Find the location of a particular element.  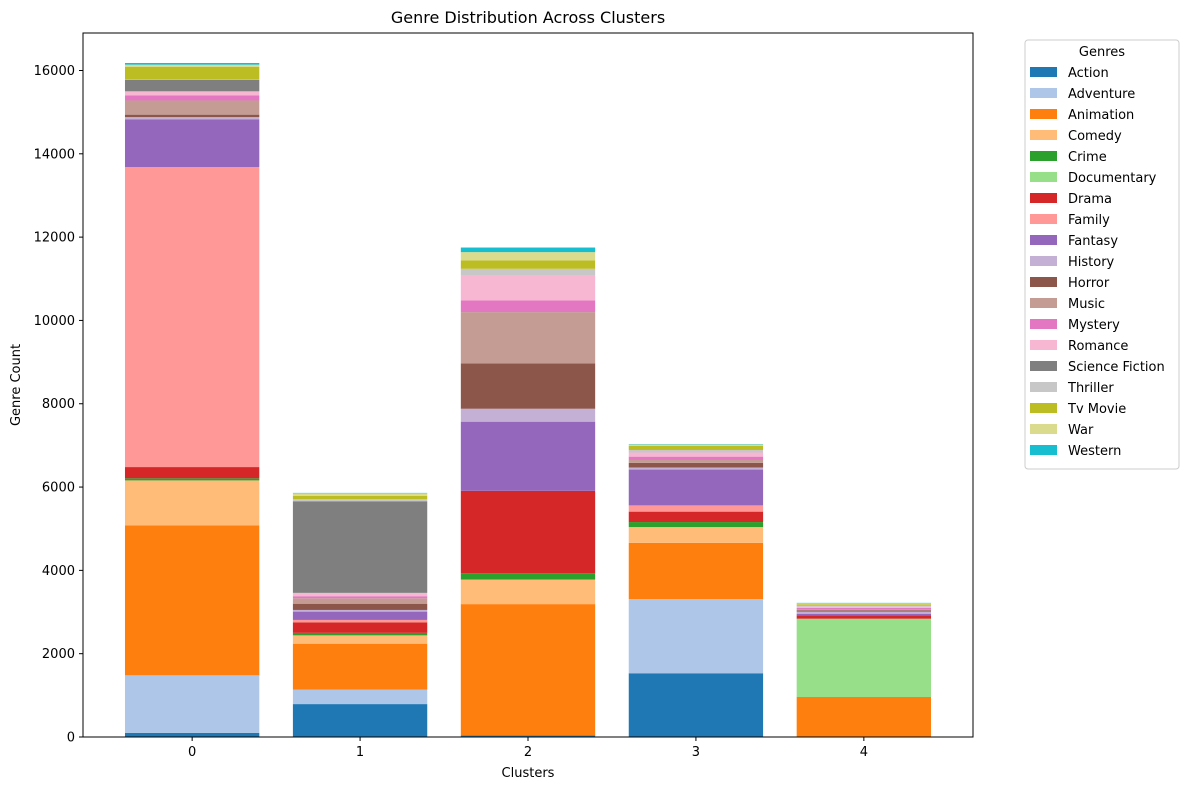

y-tick-label: 0 is located at coordinates (71, 738).